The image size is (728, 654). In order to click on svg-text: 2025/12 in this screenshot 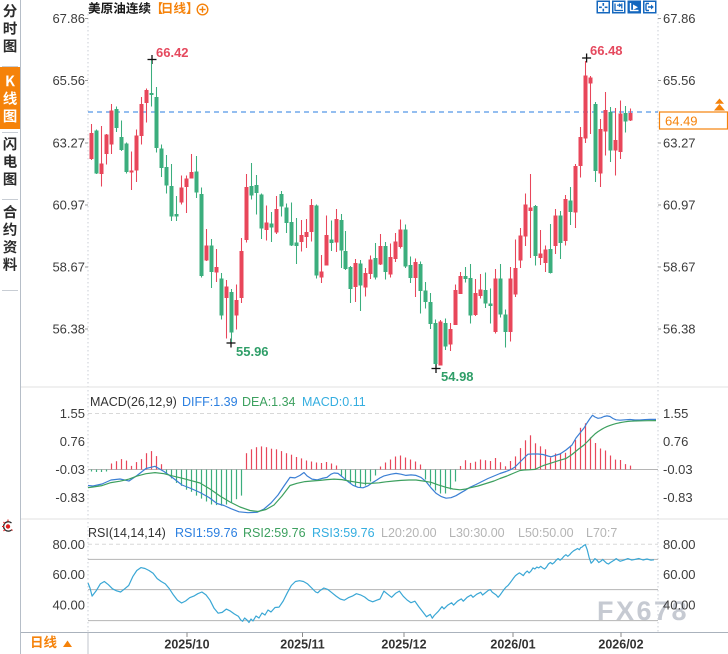, I will do `click(403, 645)`.